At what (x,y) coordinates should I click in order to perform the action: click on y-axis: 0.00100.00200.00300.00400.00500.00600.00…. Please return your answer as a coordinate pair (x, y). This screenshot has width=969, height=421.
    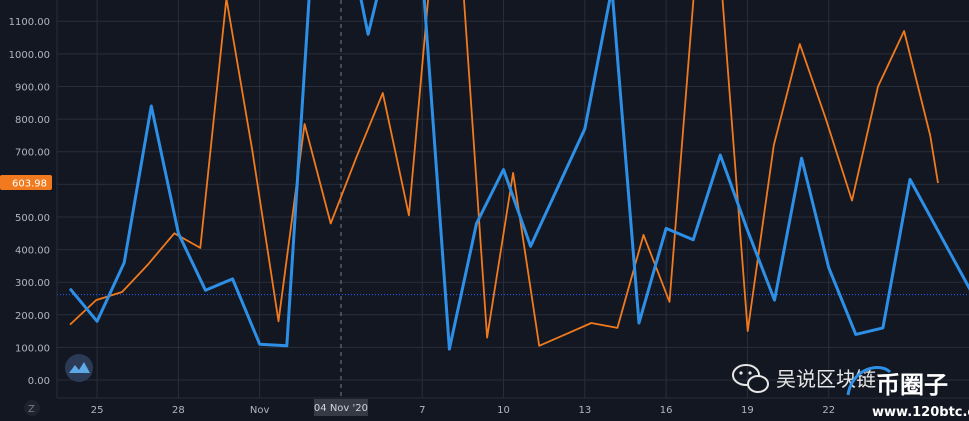
    Looking at the image, I should click on (33, 199).